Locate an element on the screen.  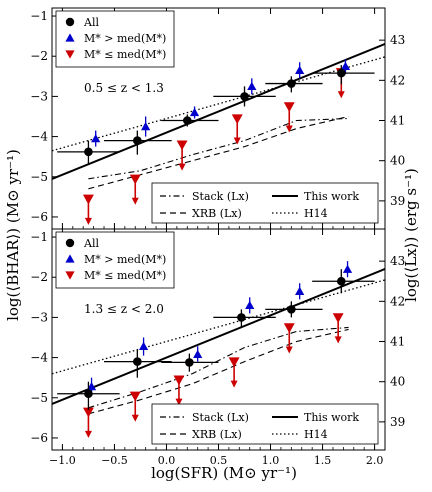
x-tick-label: 2.0 is located at coordinates (375, 460).